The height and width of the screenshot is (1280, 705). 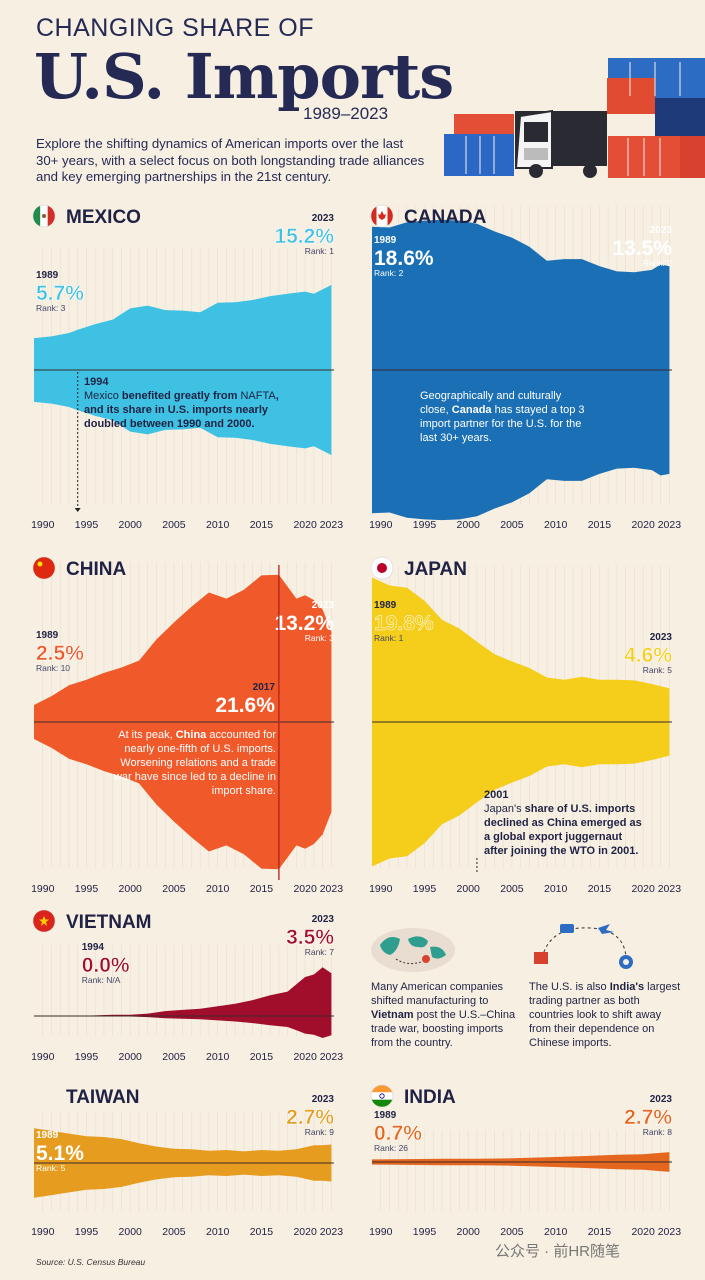 What do you see at coordinates (648, 655) in the screenshot?
I see `label-value: 4.6%` at bounding box center [648, 655].